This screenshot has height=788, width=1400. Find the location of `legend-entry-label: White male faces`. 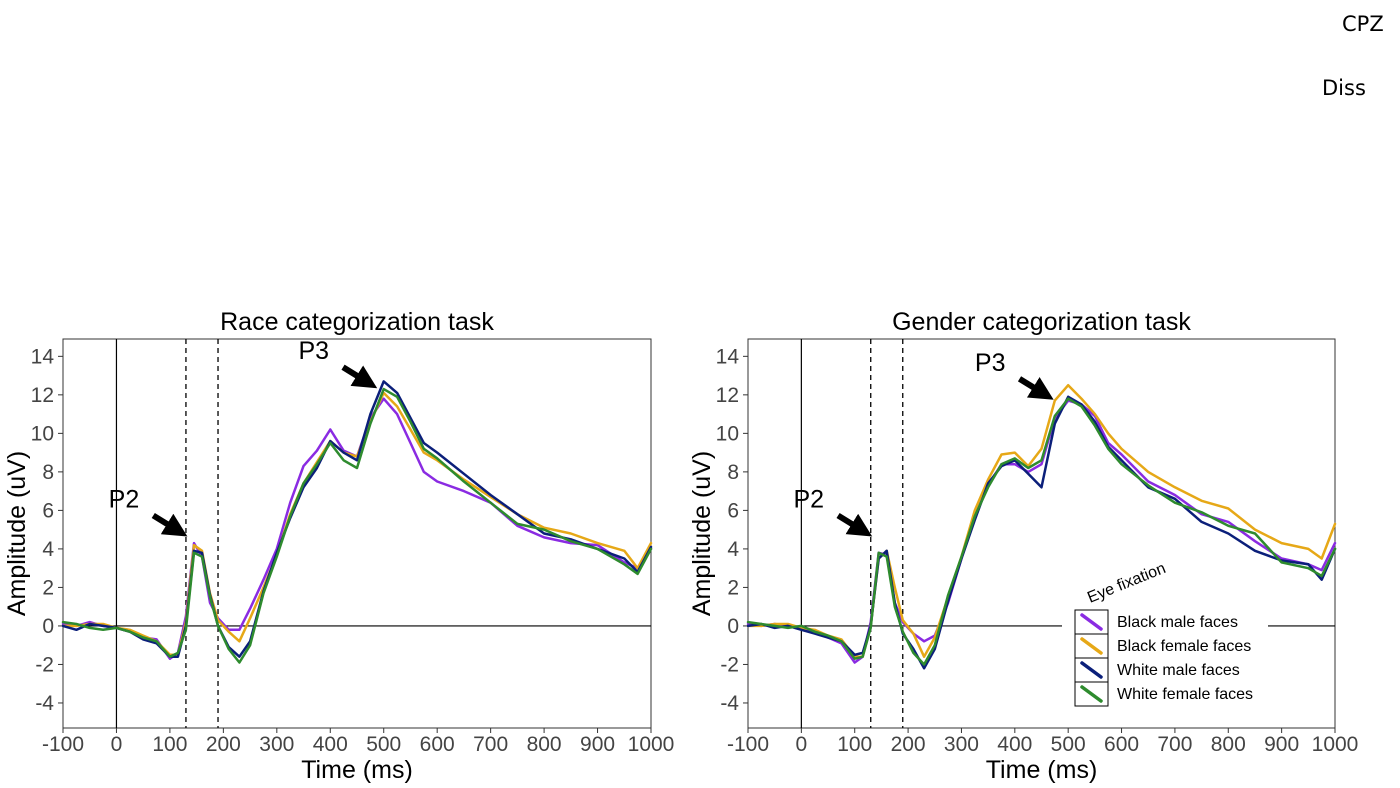

legend-entry-label: White male faces is located at coordinates (1178, 670).